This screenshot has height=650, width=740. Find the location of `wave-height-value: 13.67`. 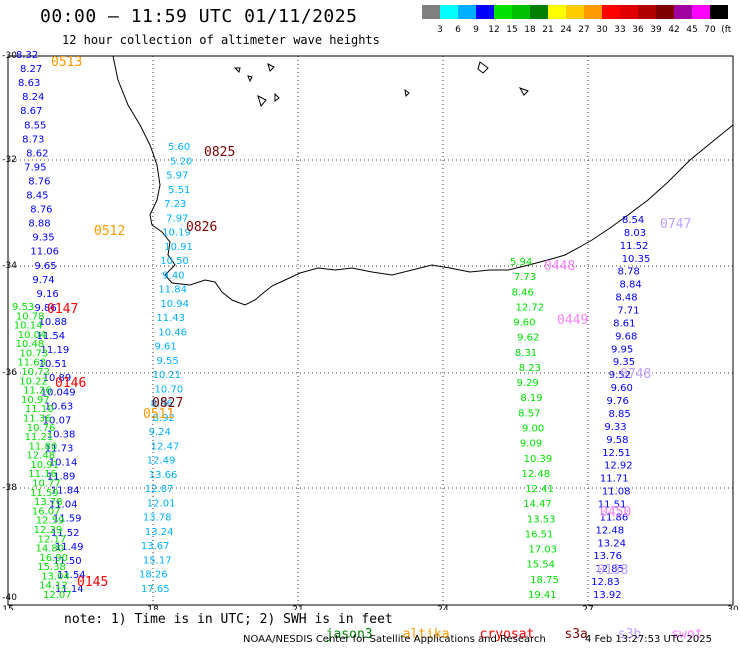

wave-height-value: 13.67 is located at coordinates (155, 546).